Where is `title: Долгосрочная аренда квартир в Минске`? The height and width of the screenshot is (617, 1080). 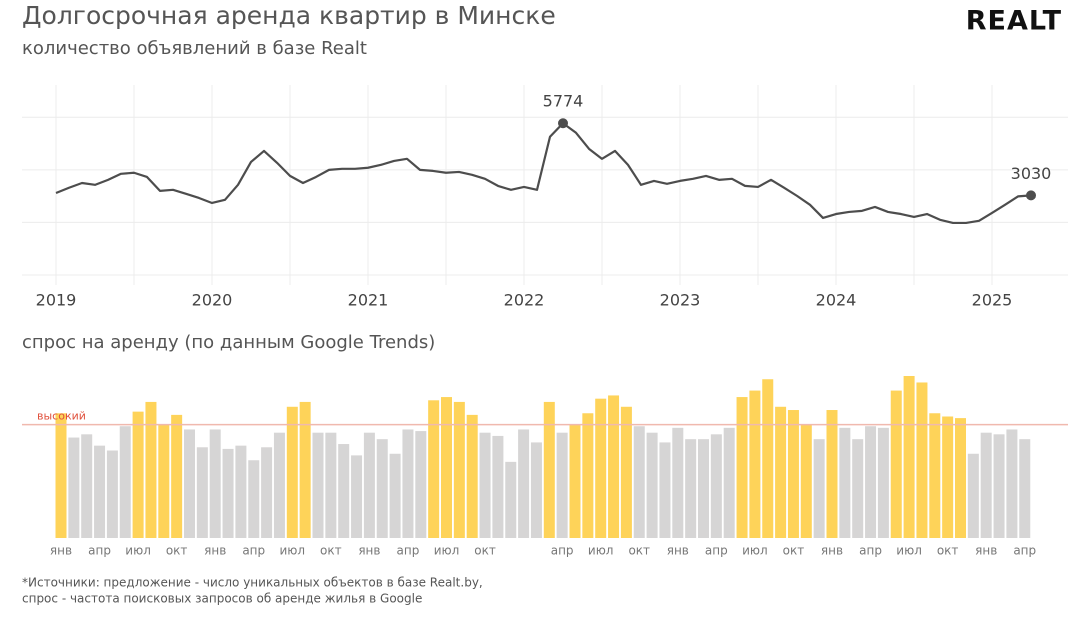 title: Долгосрочная аренда квартир в Минске is located at coordinates (289, 15).